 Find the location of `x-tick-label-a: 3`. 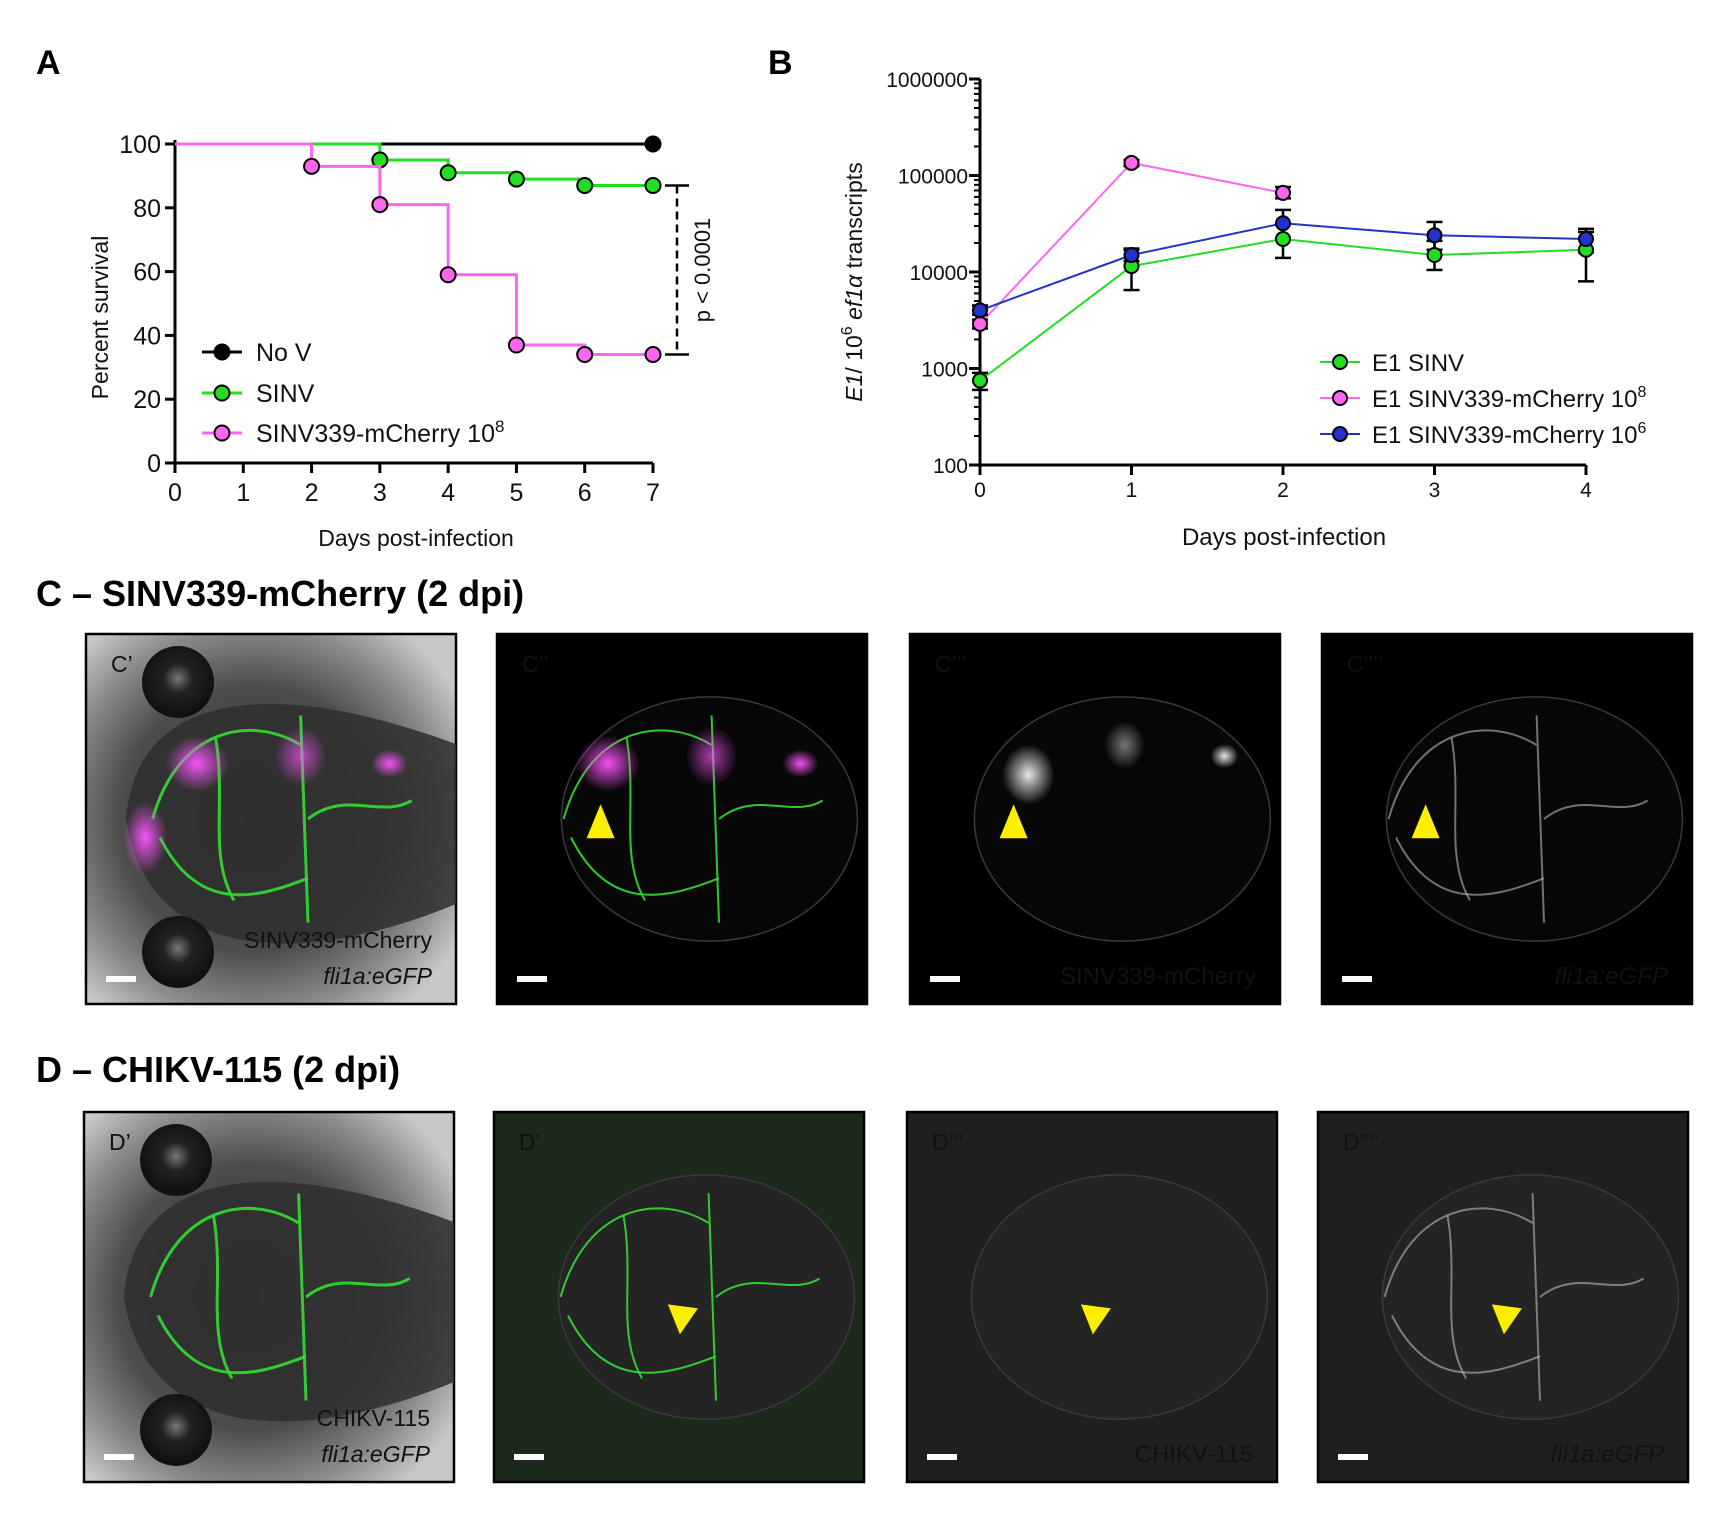

x-tick-label-a: 3 is located at coordinates (380, 493).